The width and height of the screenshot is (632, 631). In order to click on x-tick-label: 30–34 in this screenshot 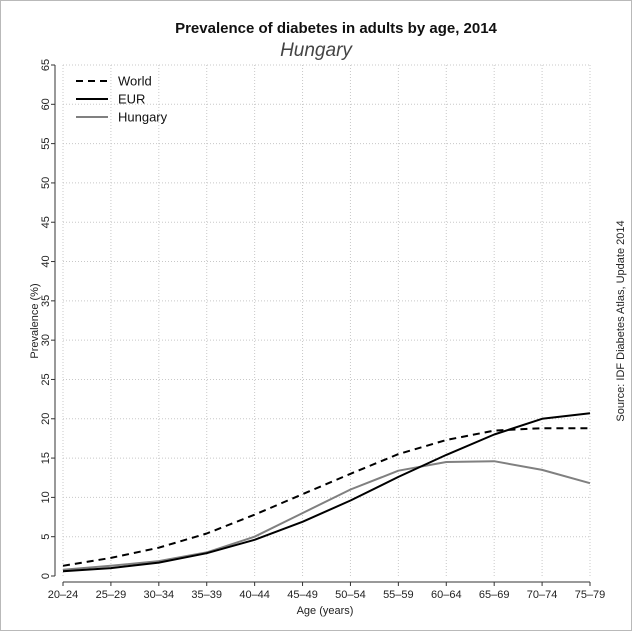, I will do `click(159, 595)`.